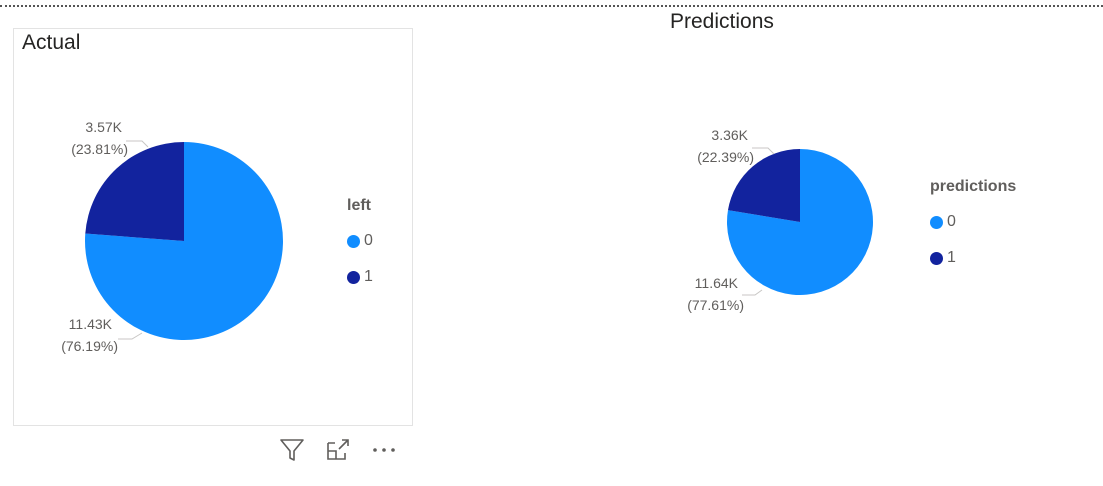  Describe the element at coordinates (717, 283) in the screenshot. I see `data-label-value-0: 11.64K` at that location.